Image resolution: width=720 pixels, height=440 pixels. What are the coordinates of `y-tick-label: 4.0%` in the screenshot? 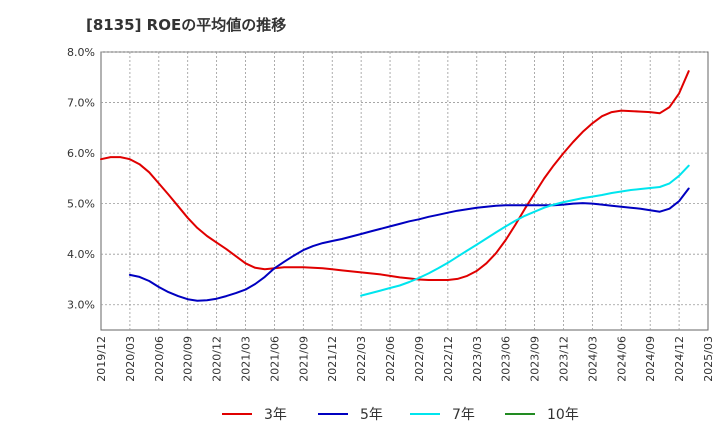 It's located at (81, 254).